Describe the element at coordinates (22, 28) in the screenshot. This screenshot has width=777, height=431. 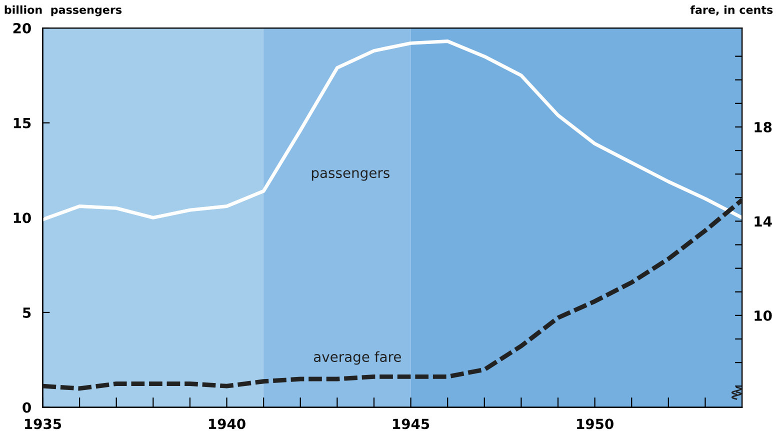
I see `y-tick-label: 20` at that location.